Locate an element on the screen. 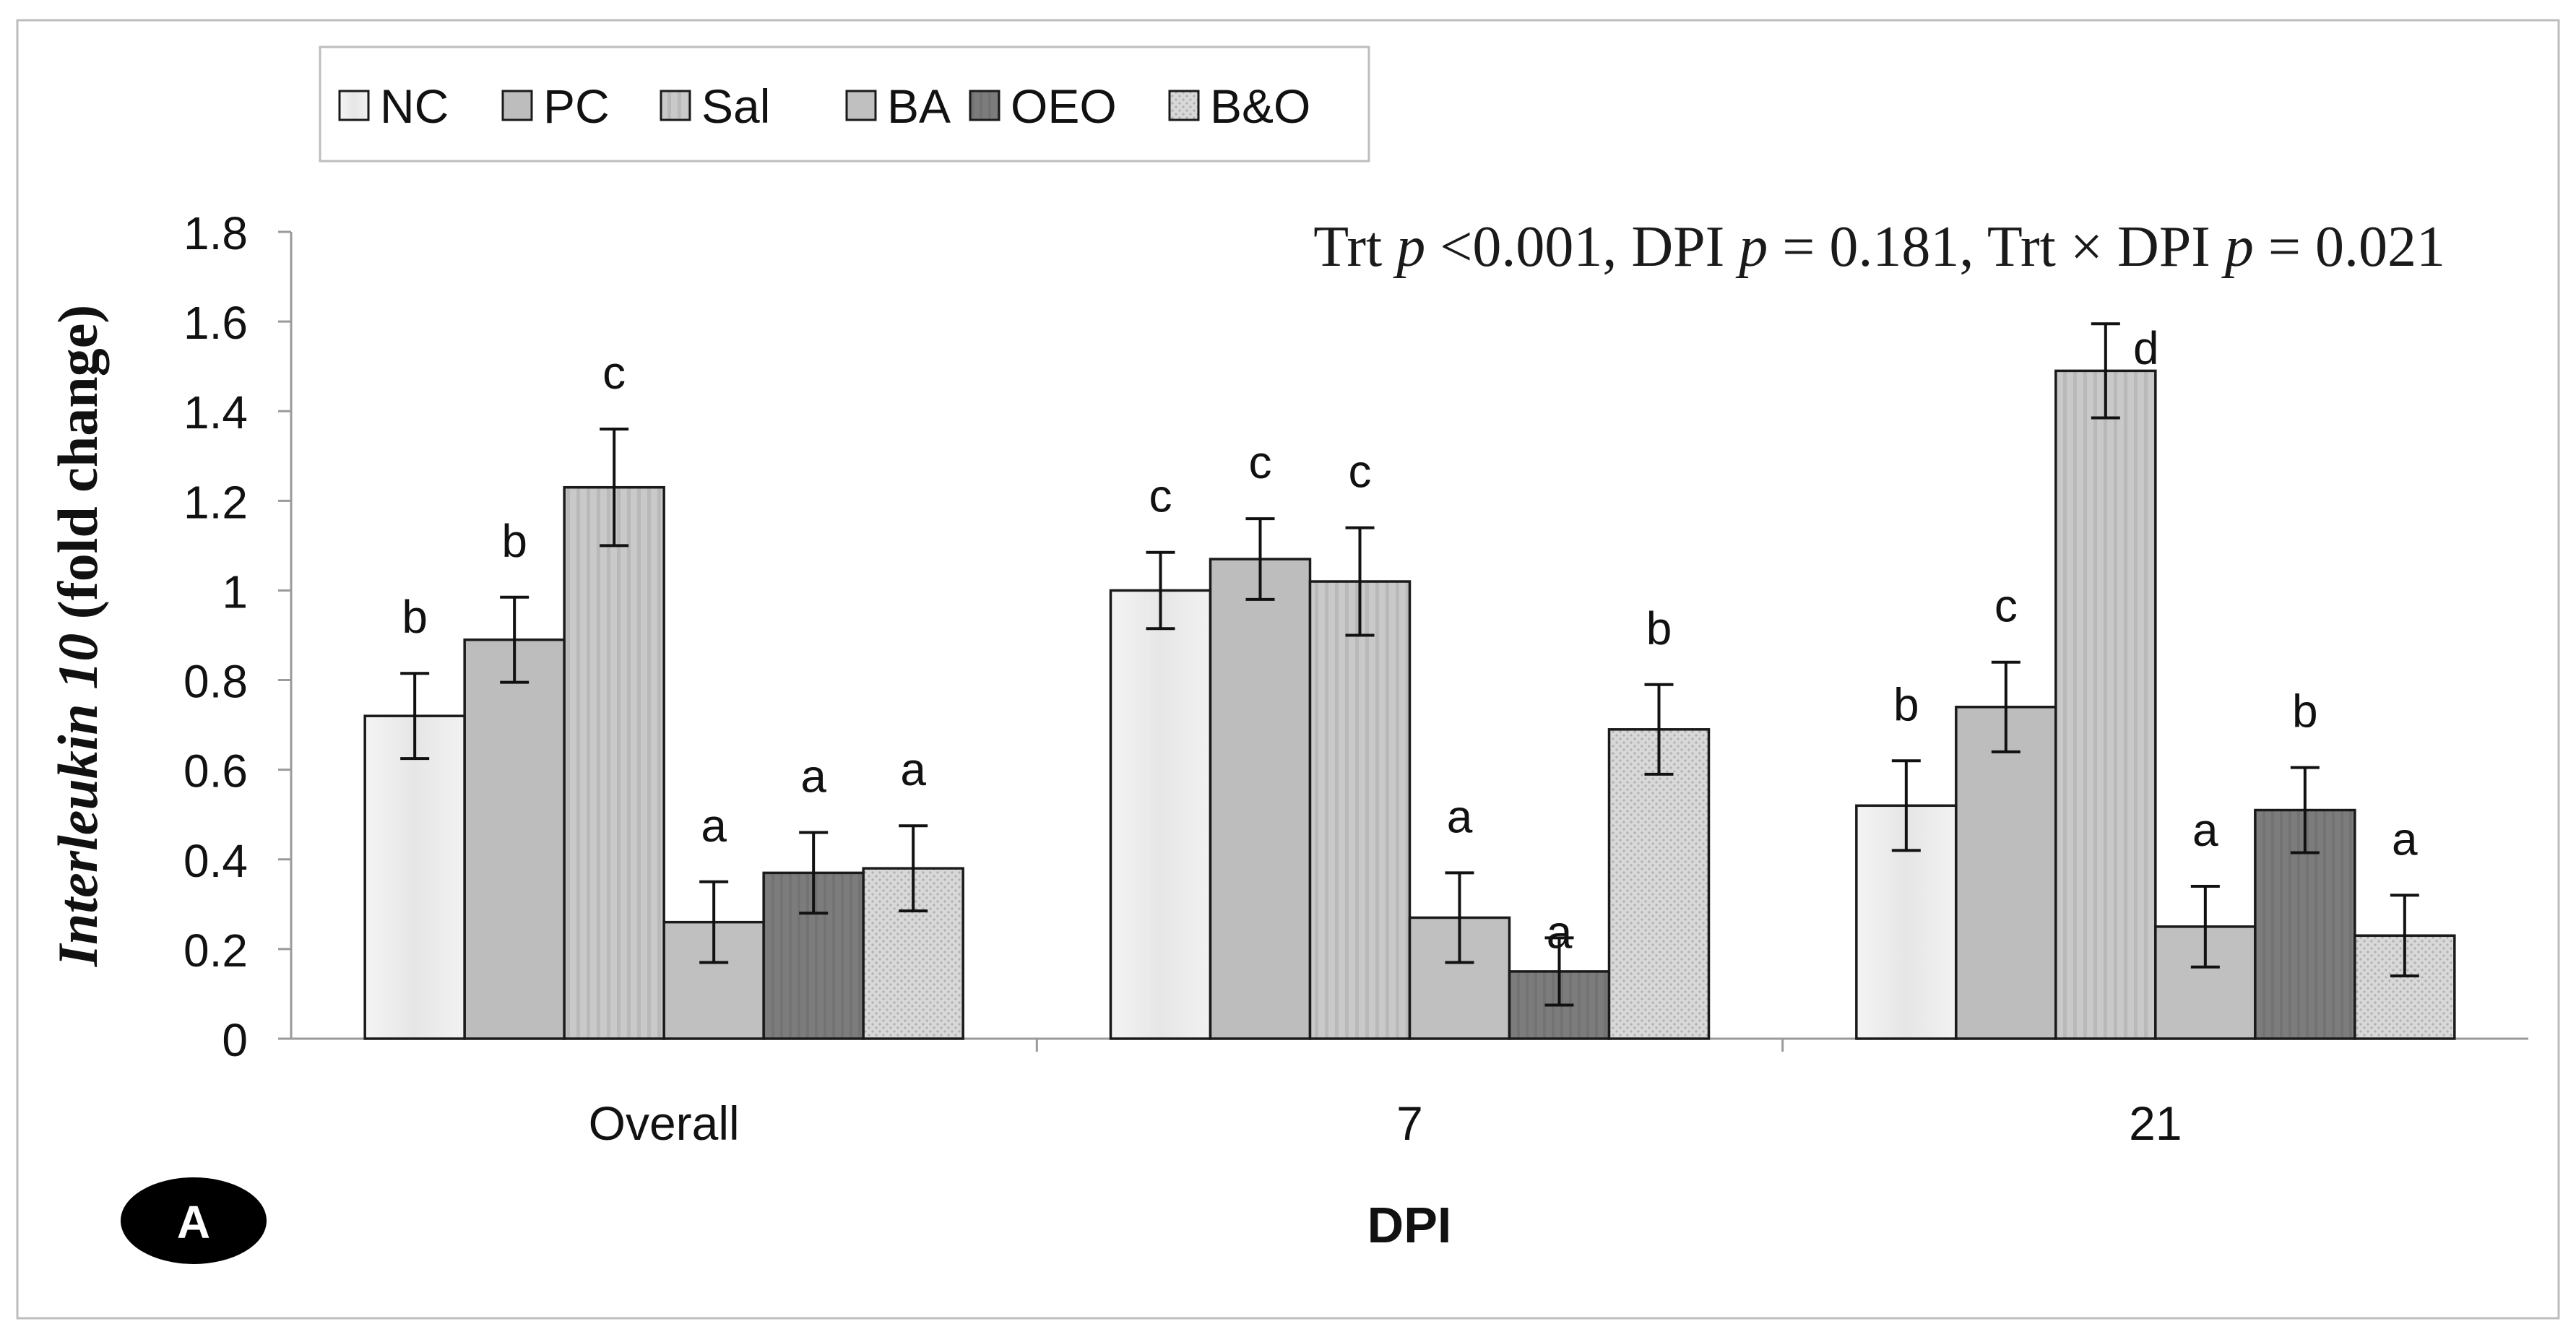  annotation-part: Trt is located at coordinates (1355, 247).